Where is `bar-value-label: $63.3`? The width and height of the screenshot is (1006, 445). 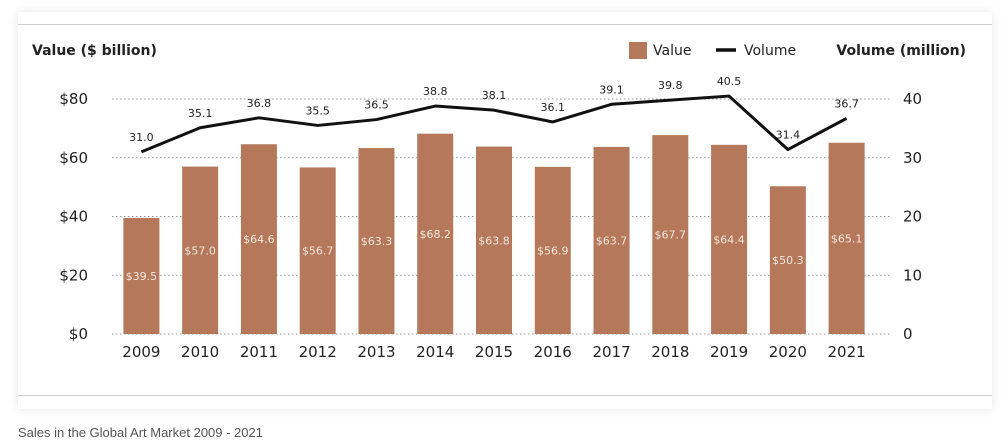 bar-value-label: $63.3 is located at coordinates (377, 241).